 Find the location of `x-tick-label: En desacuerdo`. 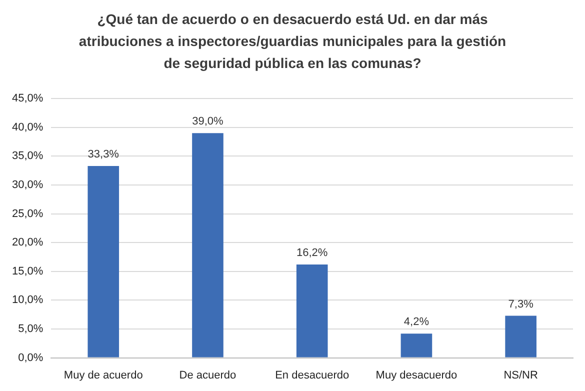

x-tick-label: En desacuerdo is located at coordinates (312, 375).